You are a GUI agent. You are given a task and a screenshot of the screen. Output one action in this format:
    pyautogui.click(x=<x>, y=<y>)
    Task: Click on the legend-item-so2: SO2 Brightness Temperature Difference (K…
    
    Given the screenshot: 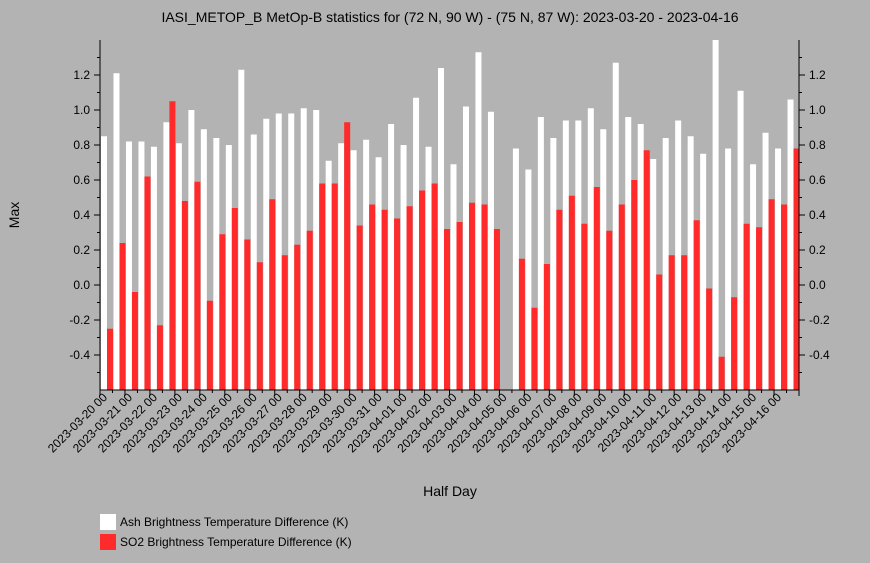 What is the action you would take?
    pyautogui.click(x=226, y=542)
    